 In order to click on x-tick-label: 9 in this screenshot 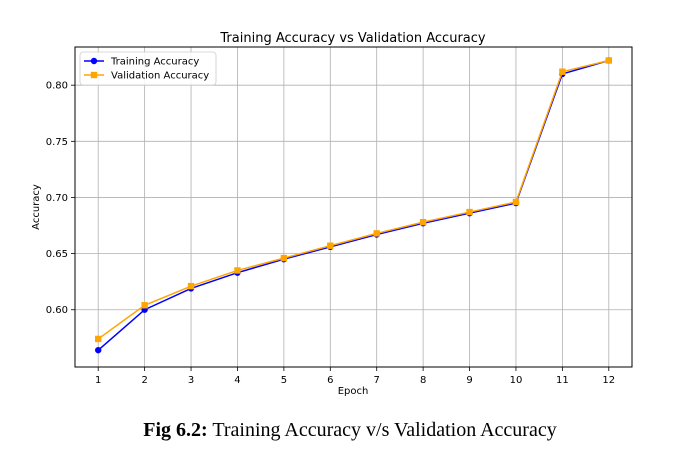, I will do `click(469, 380)`.